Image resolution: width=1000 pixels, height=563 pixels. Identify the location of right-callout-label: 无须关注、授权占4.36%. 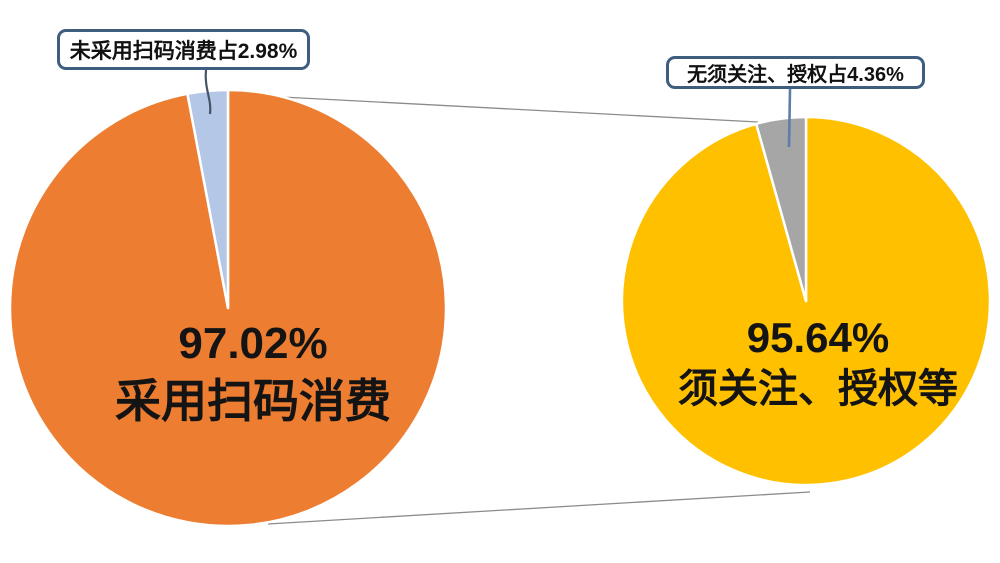
(795, 72).